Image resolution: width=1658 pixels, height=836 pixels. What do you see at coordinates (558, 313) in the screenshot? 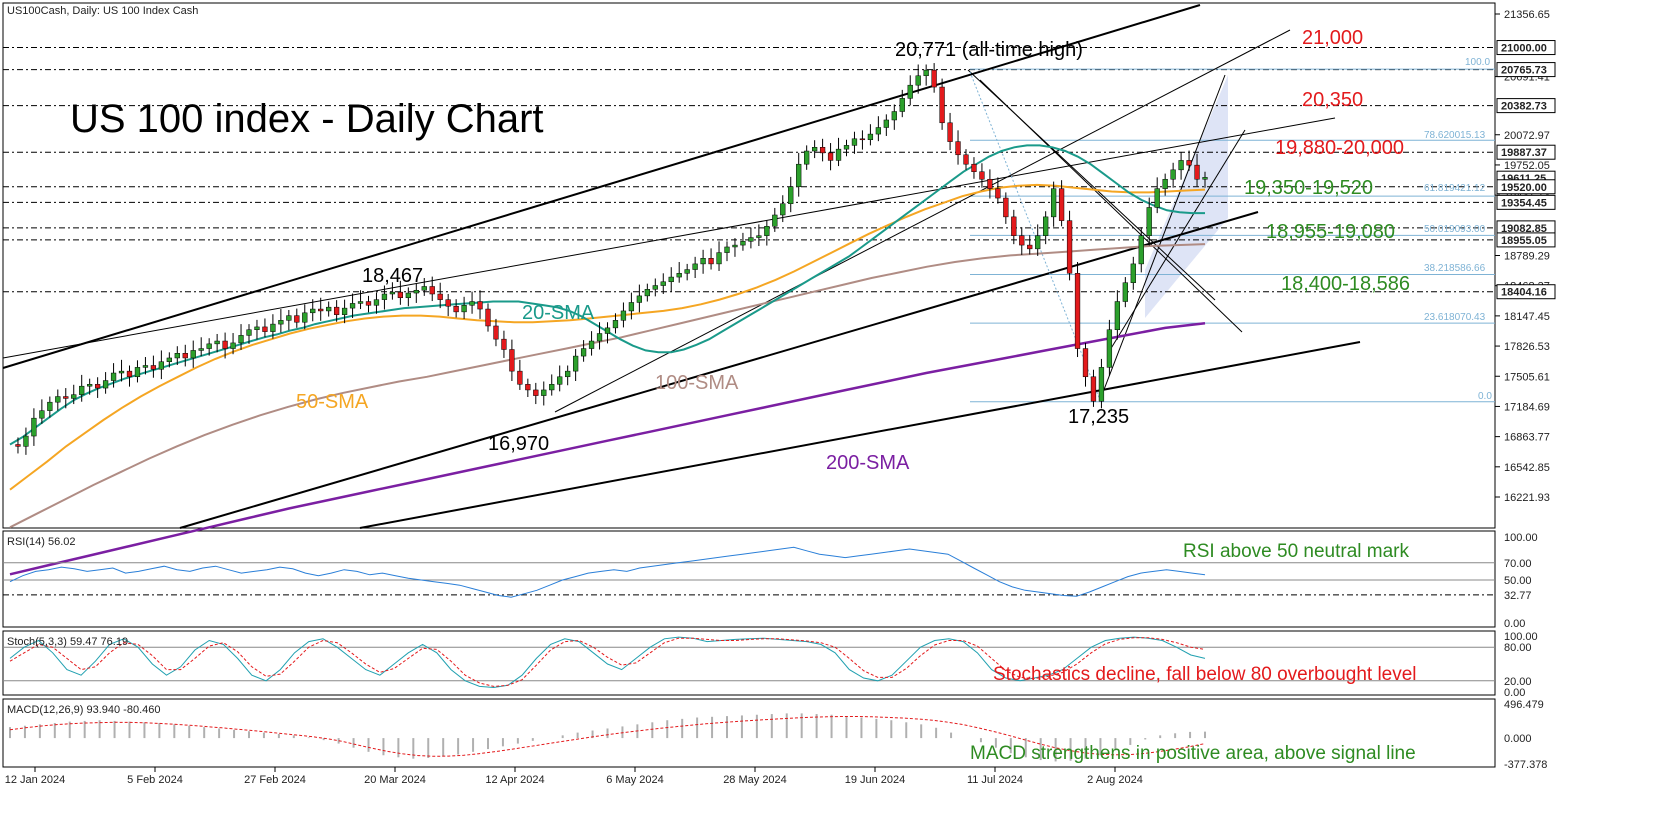
I see `label-sma20: 20-SMA` at bounding box center [558, 313].